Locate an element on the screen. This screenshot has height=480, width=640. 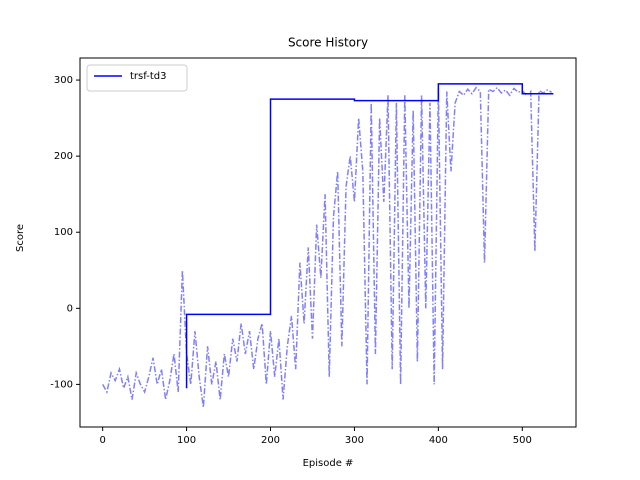
legend-label: trsf-td3 is located at coordinates (148, 76).